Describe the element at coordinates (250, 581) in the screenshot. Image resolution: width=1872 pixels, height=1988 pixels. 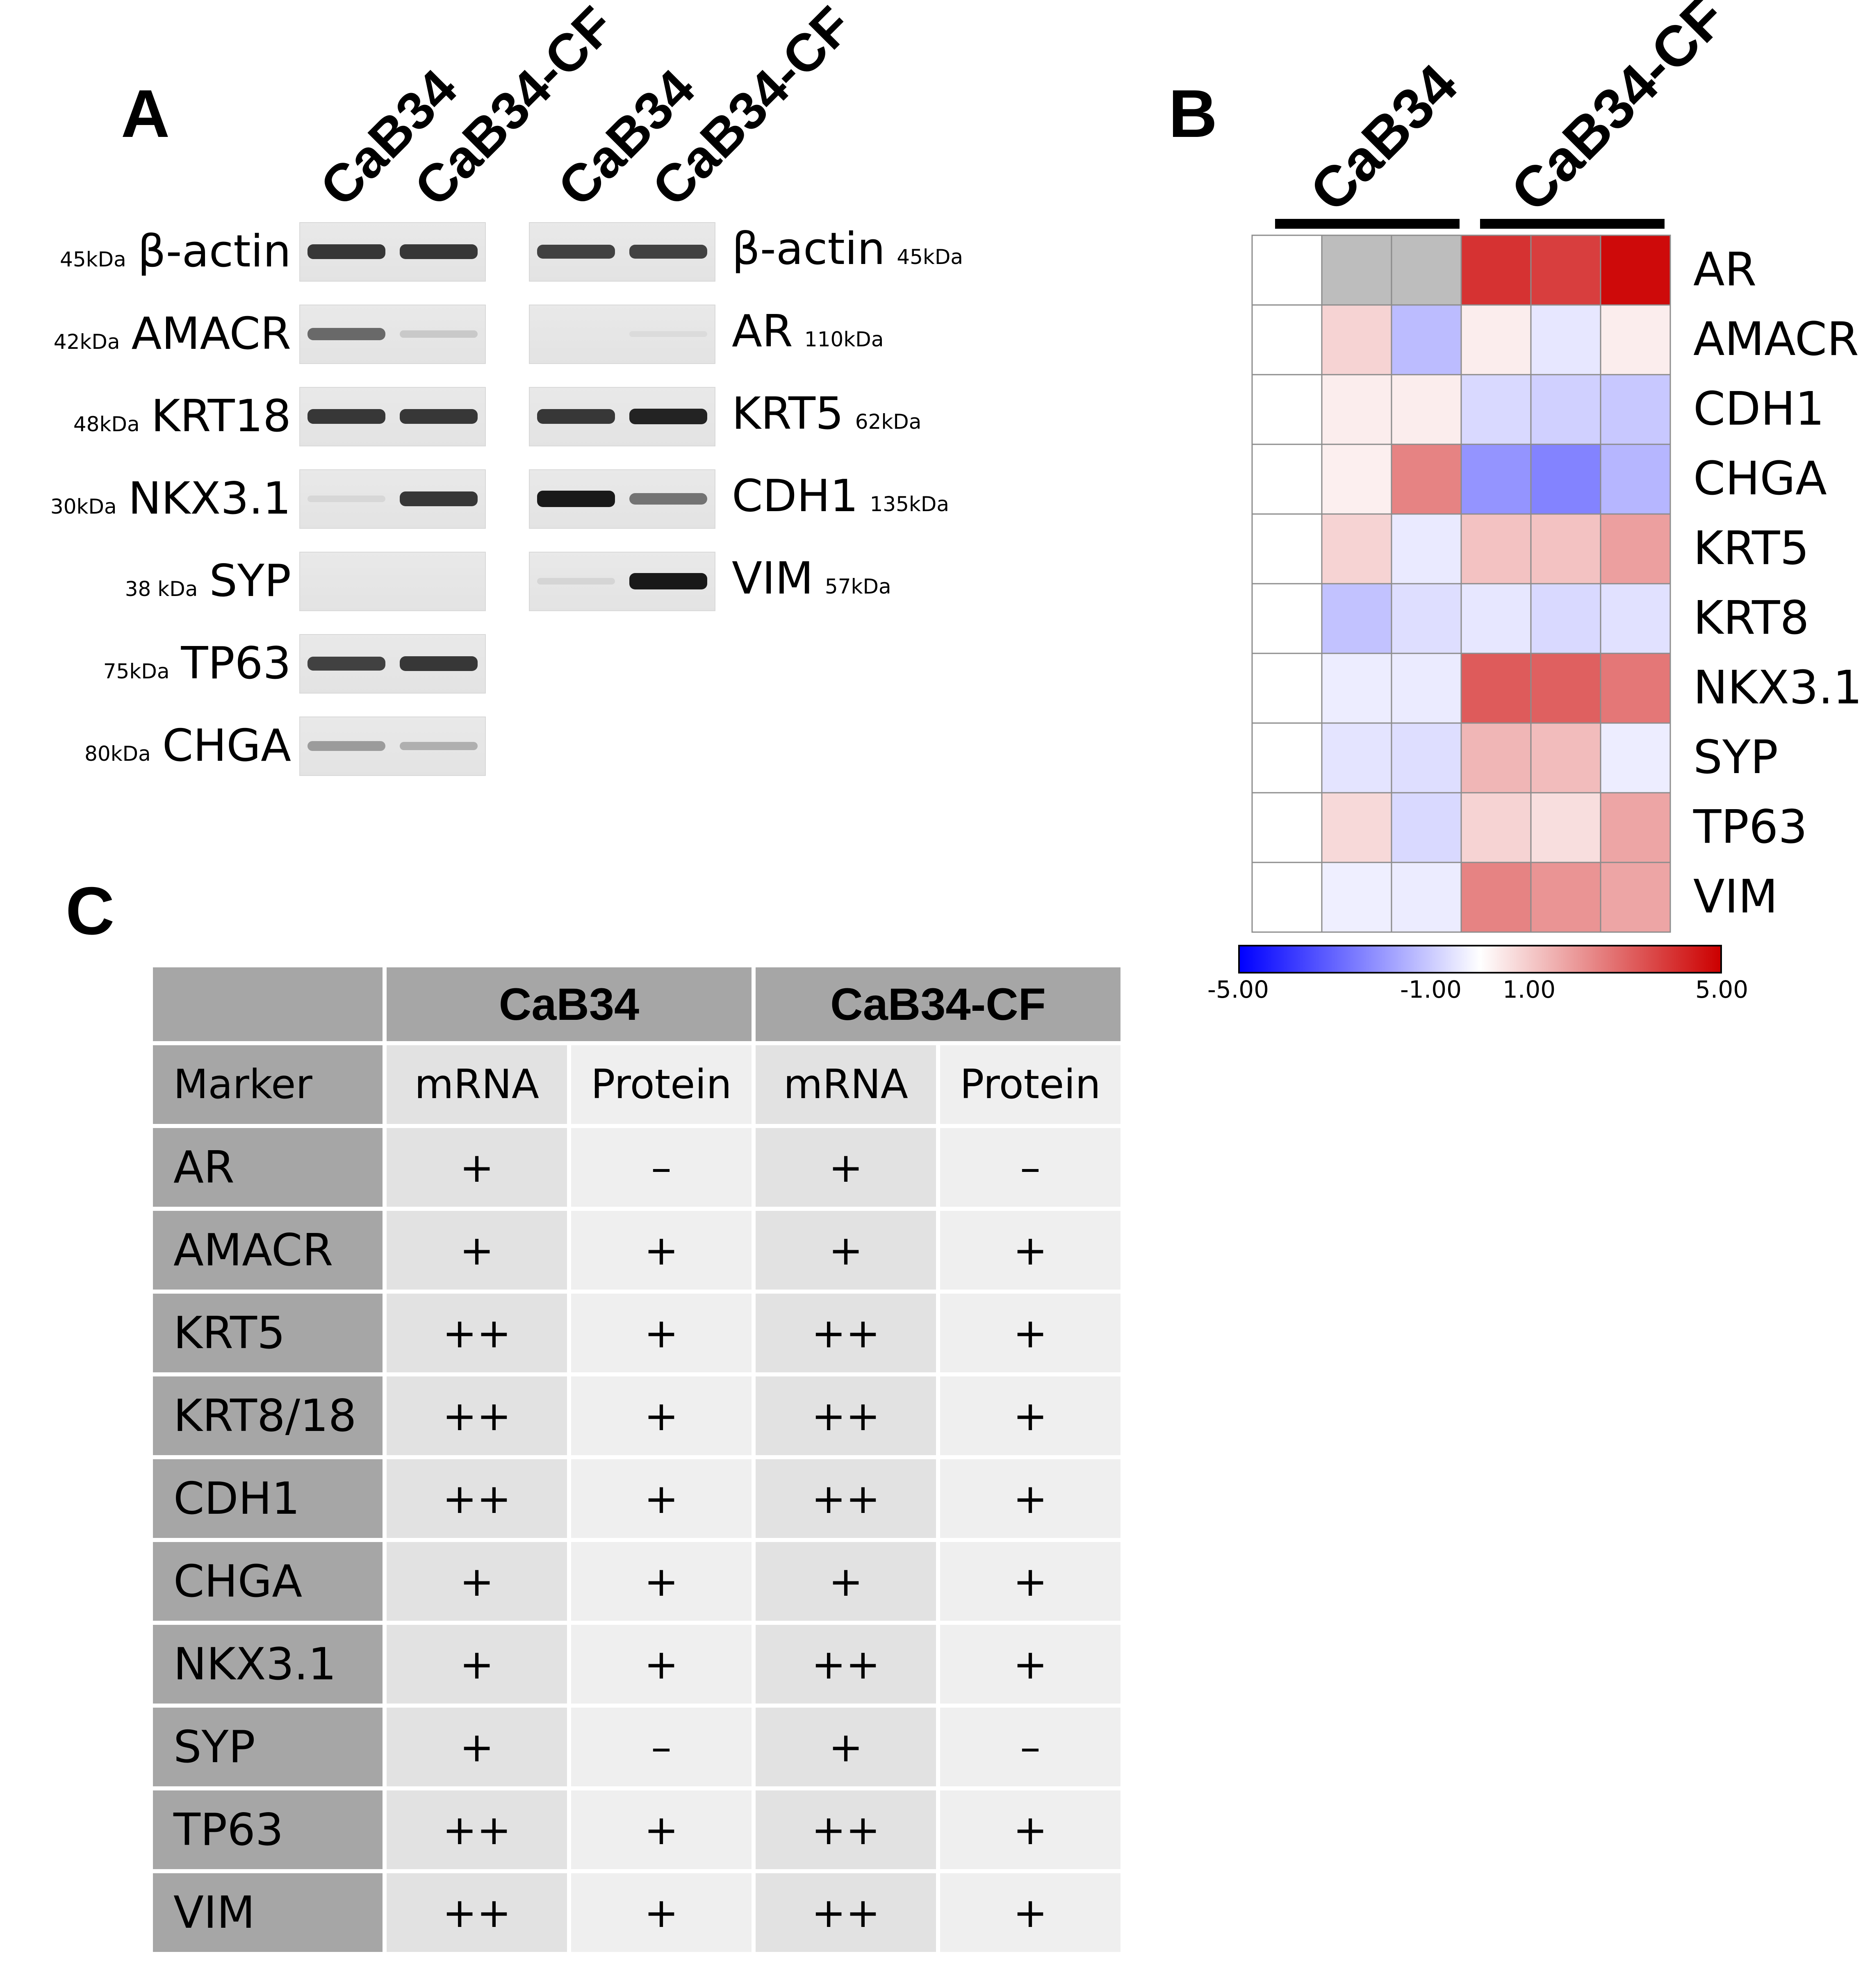
I see `blot-marker-name: SYP` at that location.